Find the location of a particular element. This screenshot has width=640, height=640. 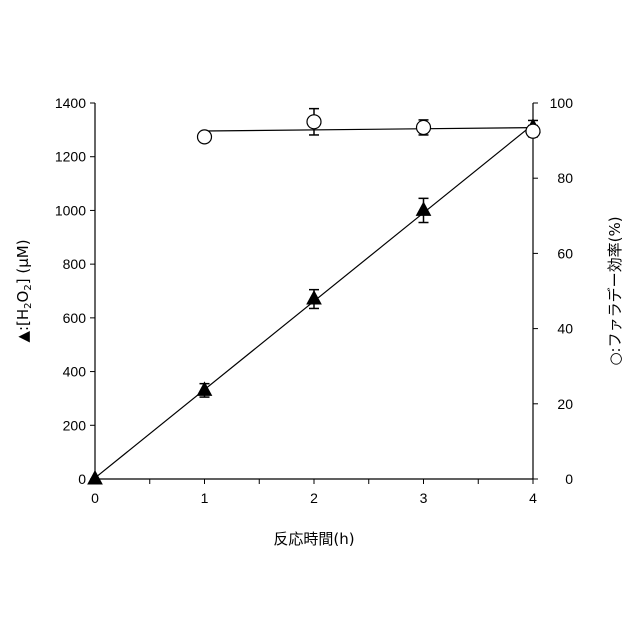

y-left-tick-label: 200 is located at coordinates (75, 425).